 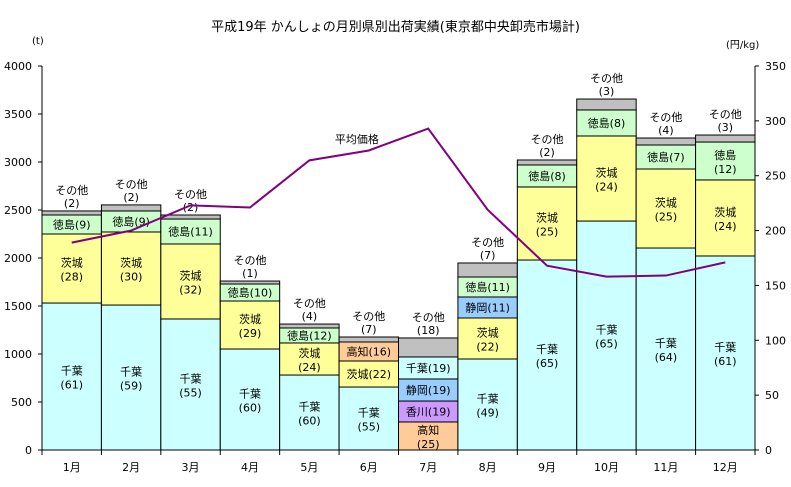 I want to click on y-tick-label: 1500, so click(x=18, y=306).